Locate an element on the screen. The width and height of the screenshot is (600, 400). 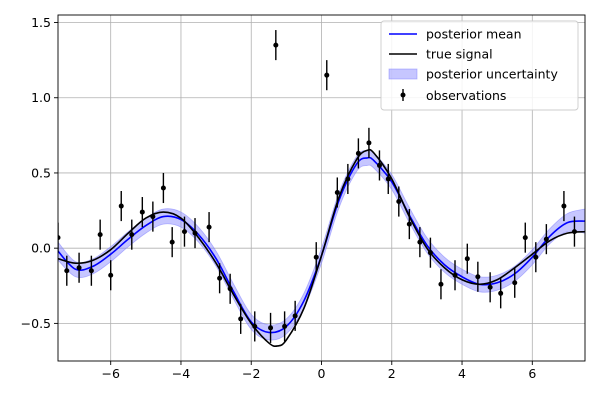
x-tick-label: −2 is located at coordinates (251, 373).